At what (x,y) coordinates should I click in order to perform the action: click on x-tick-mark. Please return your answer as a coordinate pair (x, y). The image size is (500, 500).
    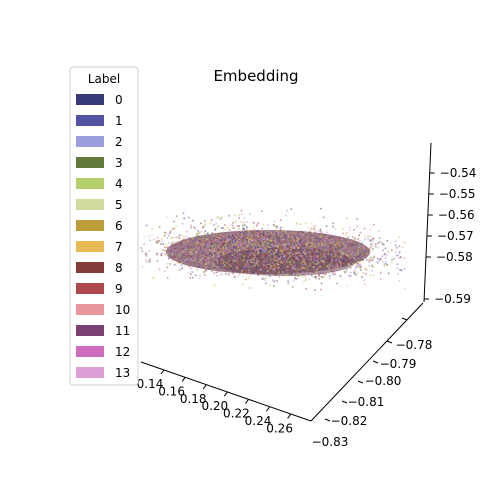
    Looking at the image, I should click on (268, 409).